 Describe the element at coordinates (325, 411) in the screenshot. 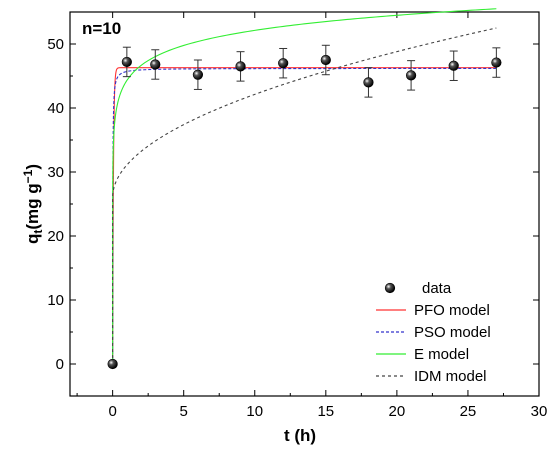

I see `x-tick-label: 15` at that location.